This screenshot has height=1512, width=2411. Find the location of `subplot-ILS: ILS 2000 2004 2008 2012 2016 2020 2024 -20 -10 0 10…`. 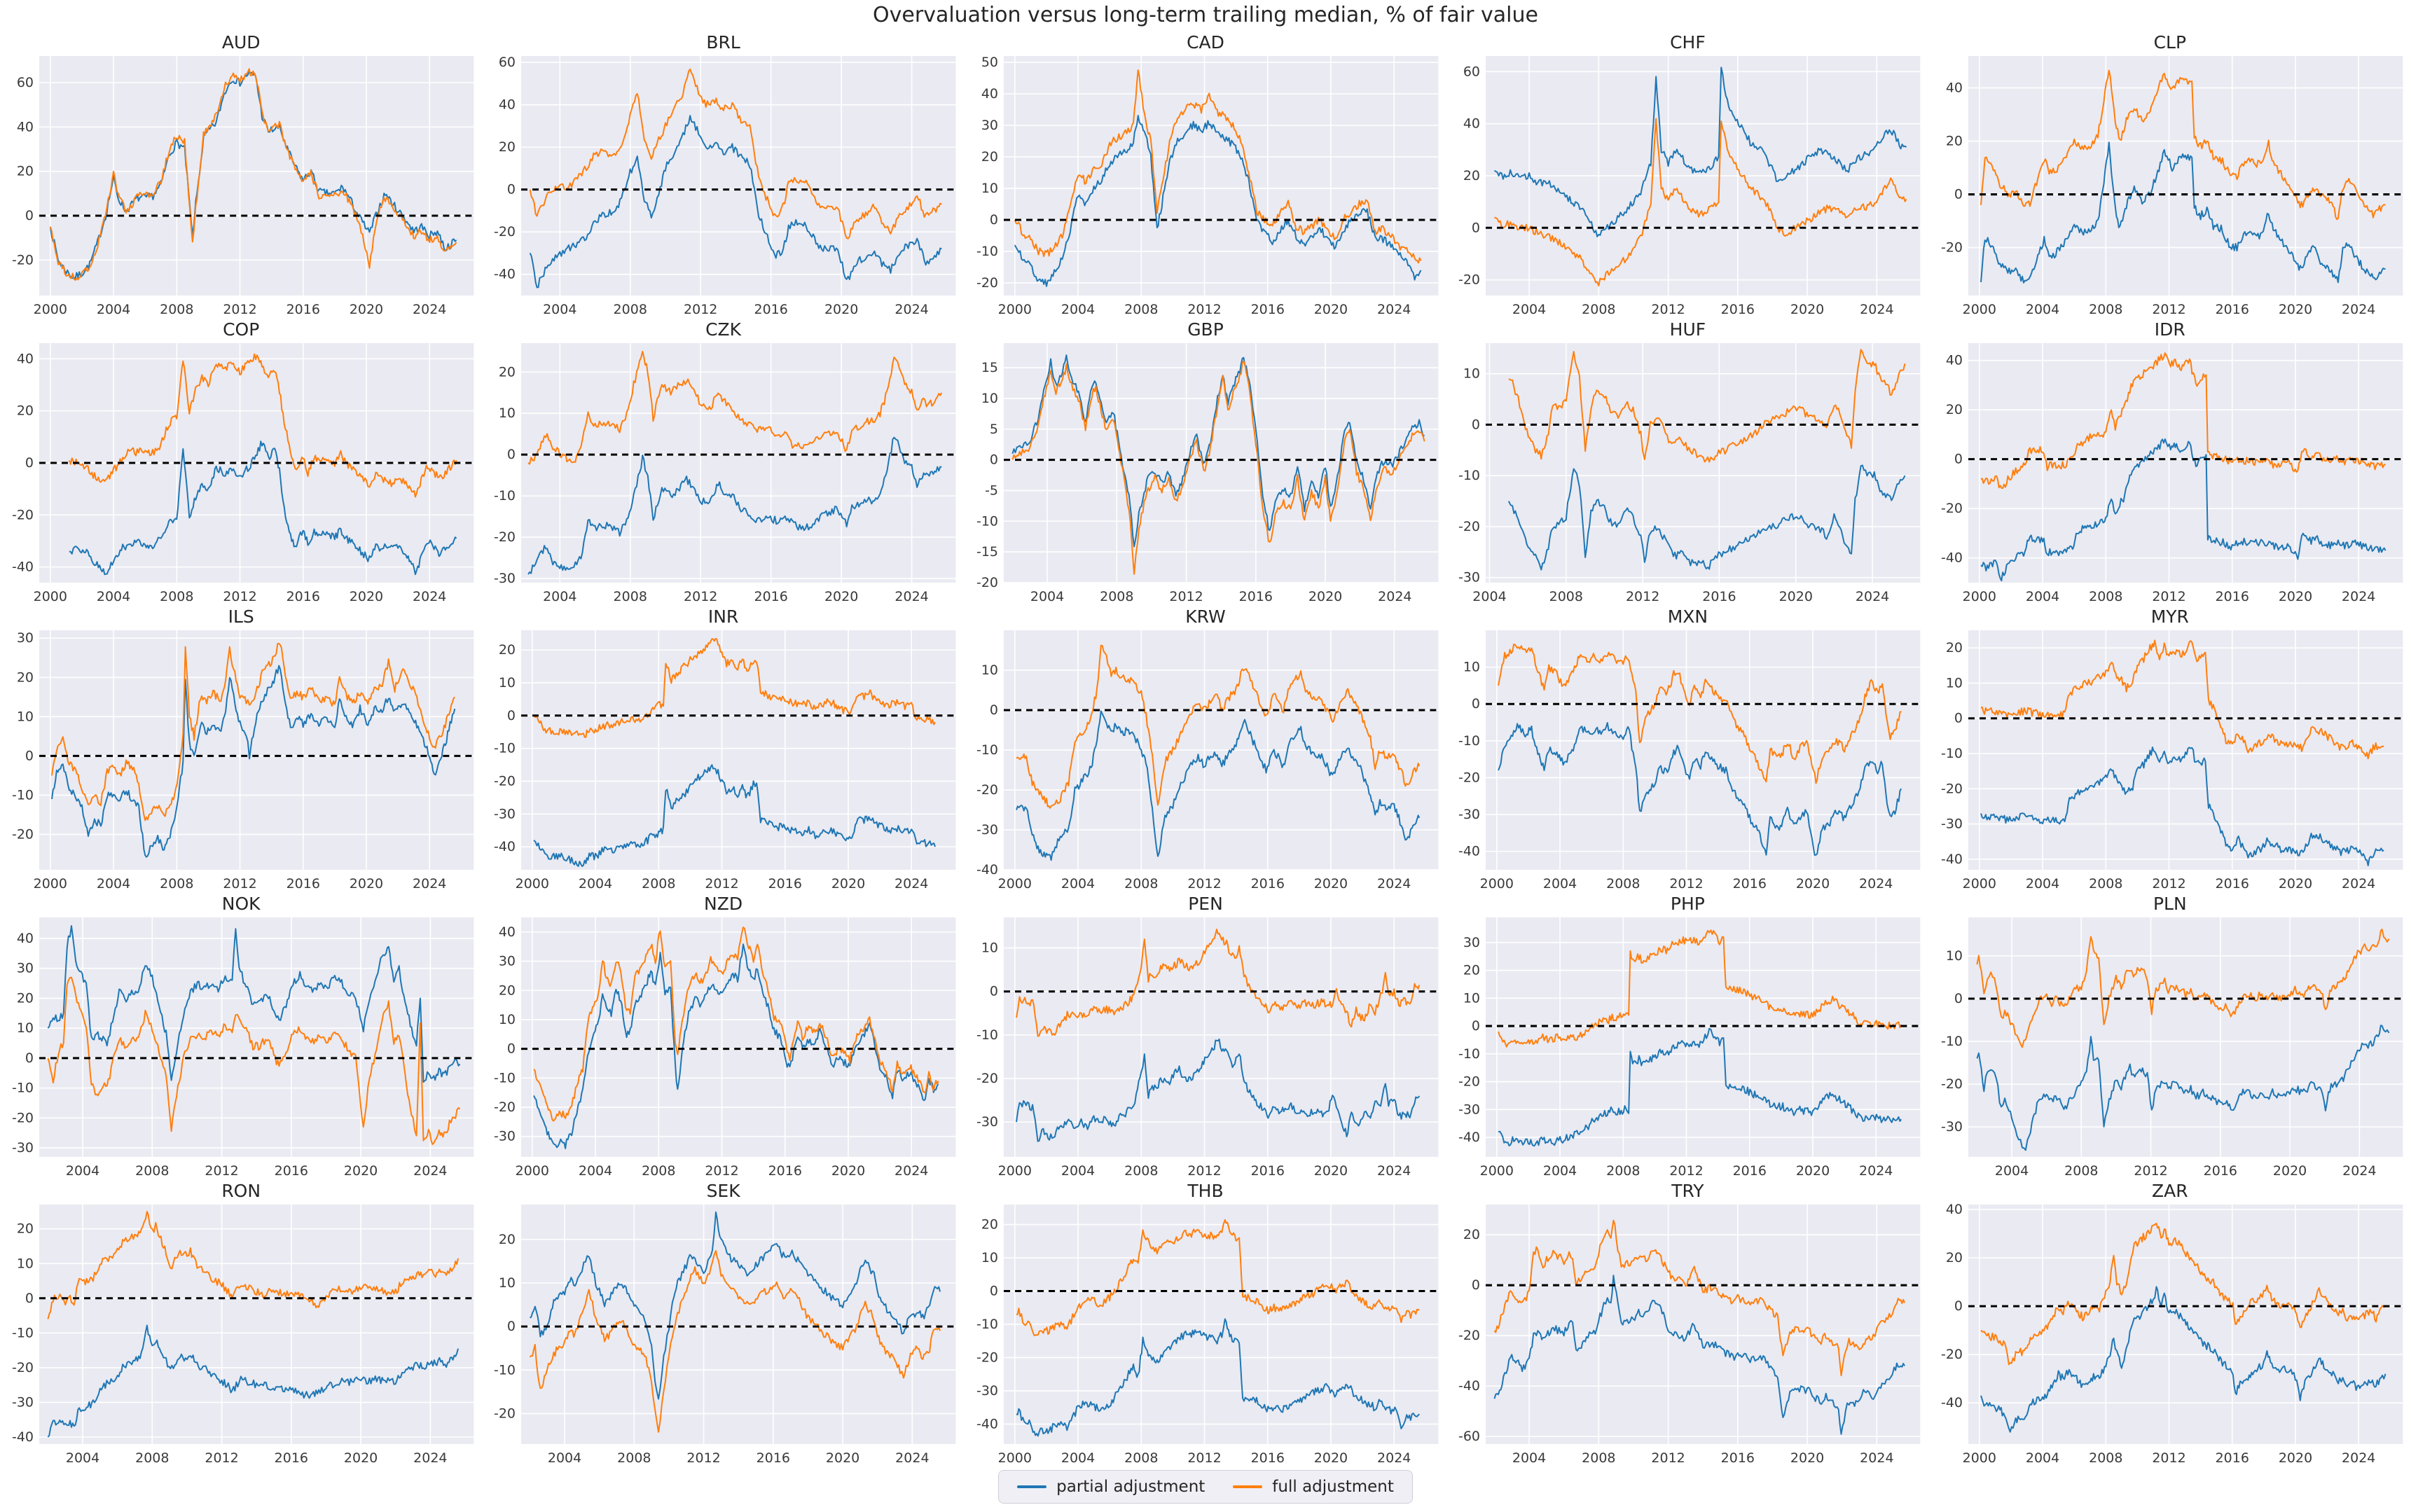

subplot-ILS: ILS 2000 2004 2008 2012 2016 2020 2024 -20 -10 0 10… is located at coordinates (241, 748).